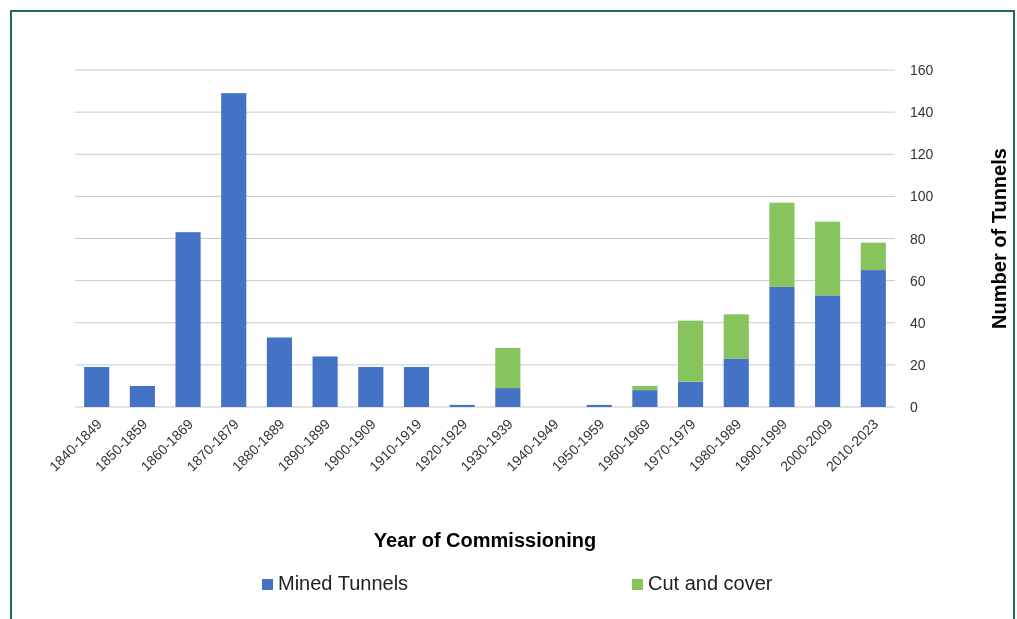  What do you see at coordinates (999, 238) in the screenshot?
I see `y-axis-title: Number of Tunnels` at bounding box center [999, 238].